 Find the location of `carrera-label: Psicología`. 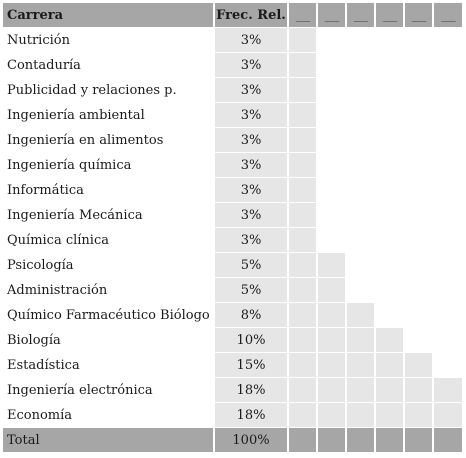

carrera-label: Psicología is located at coordinates (109, 265).